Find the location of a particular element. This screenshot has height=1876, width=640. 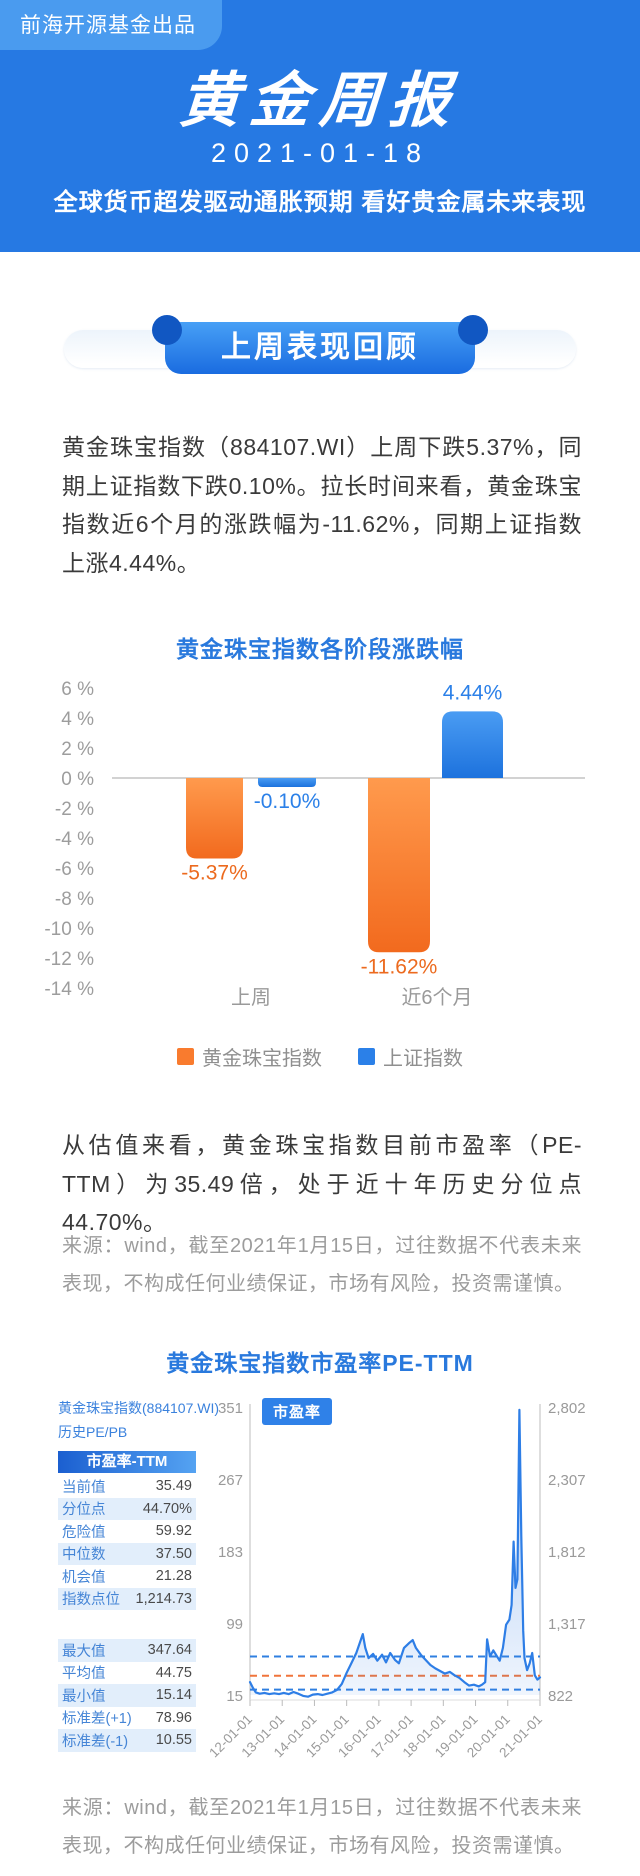

svg-text: 2,802 is located at coordinates (567, 1408).